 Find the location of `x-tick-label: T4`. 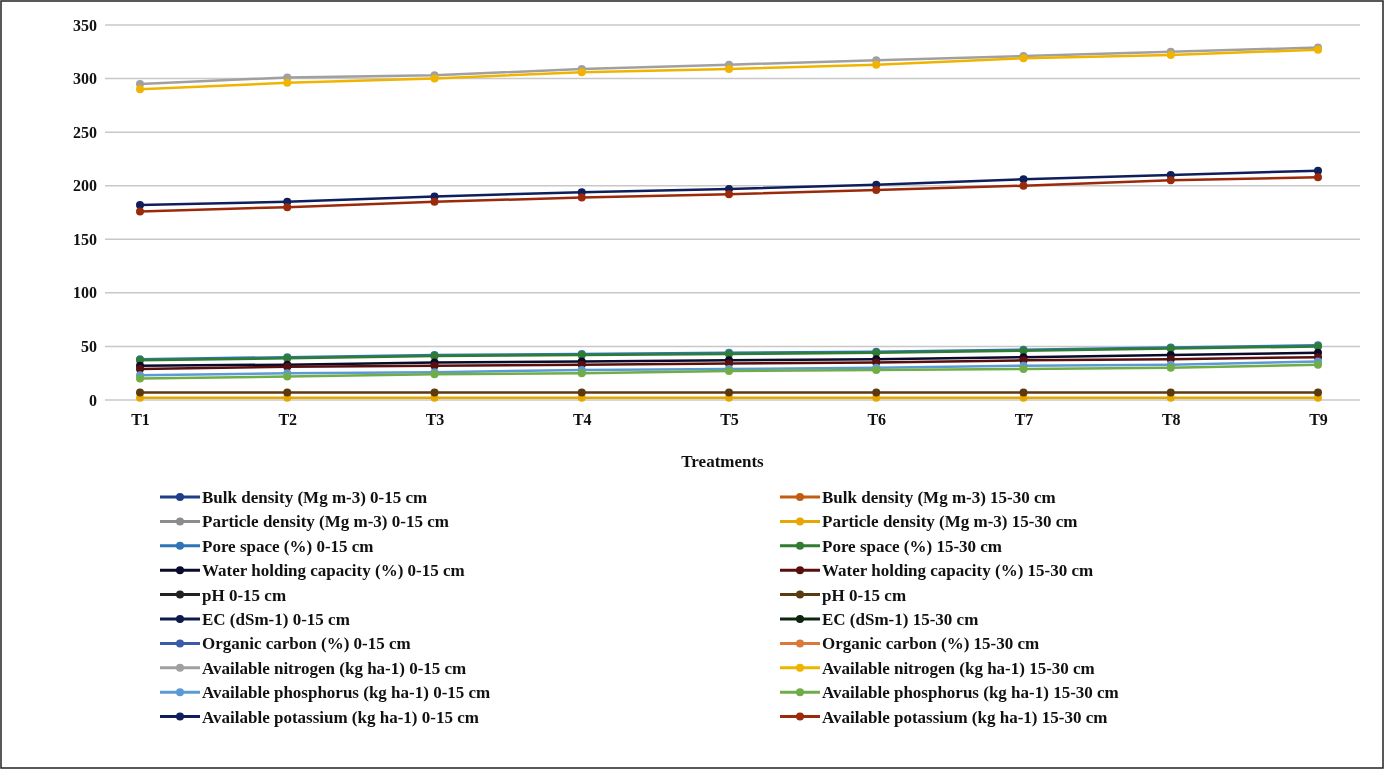

x-tick-label: T4 is located at coordinates (582, 420).